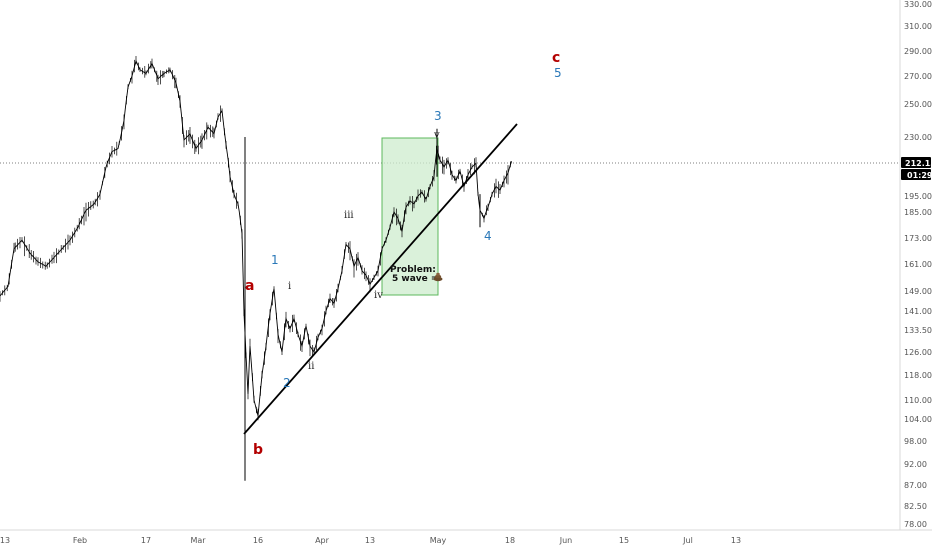  Describe the element at coordinates (918, 291) in the screenshot. I see `y-tick-label: 149.00` at that location.